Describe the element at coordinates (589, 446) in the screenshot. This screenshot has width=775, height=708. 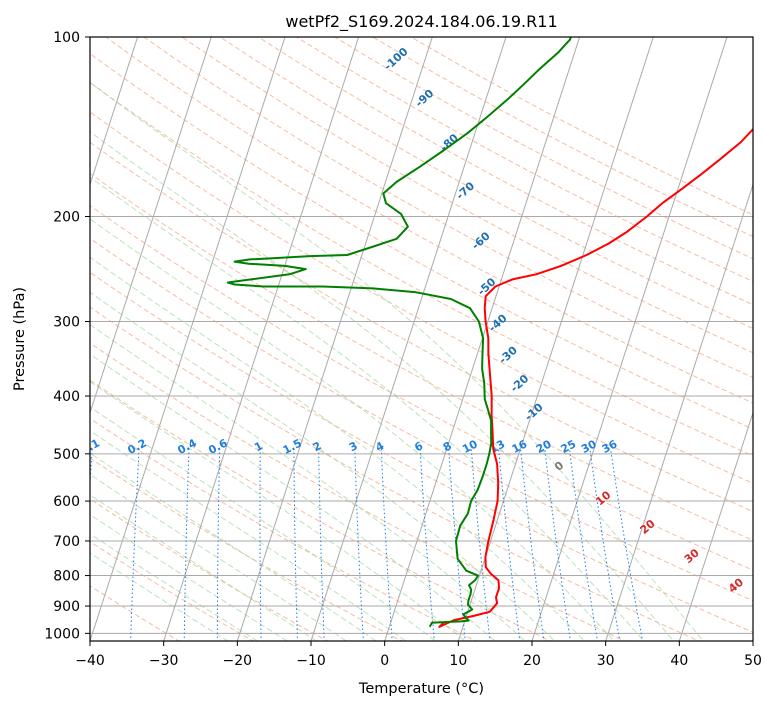
I see `mixing-ratio-label: 30` at that location.